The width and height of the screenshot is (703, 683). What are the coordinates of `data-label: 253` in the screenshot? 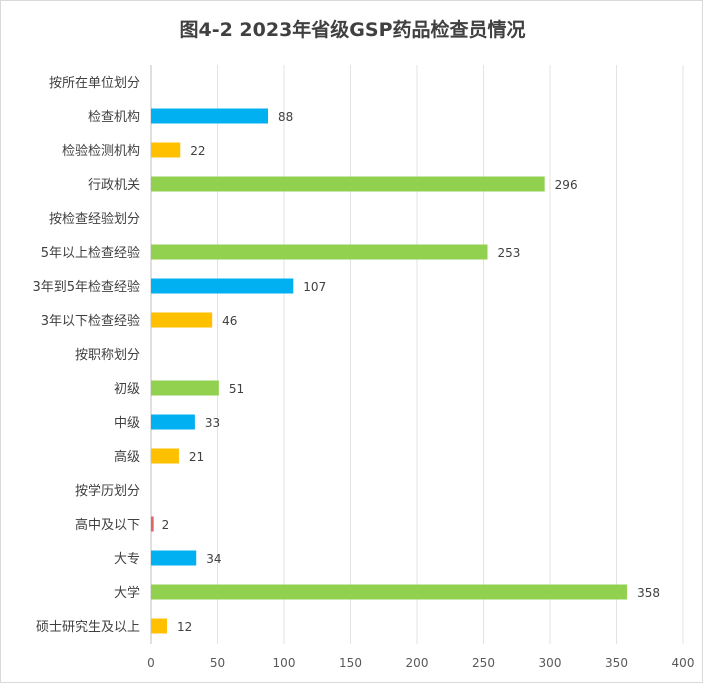 It's located at (508, 253).